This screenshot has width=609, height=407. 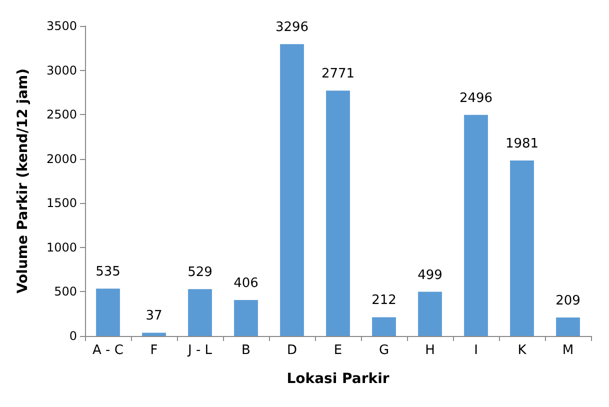 What do you see at coordinates (73, 336) in the screenshot?
I see `y-tick-label: 0` at bounding box center [73, 336].